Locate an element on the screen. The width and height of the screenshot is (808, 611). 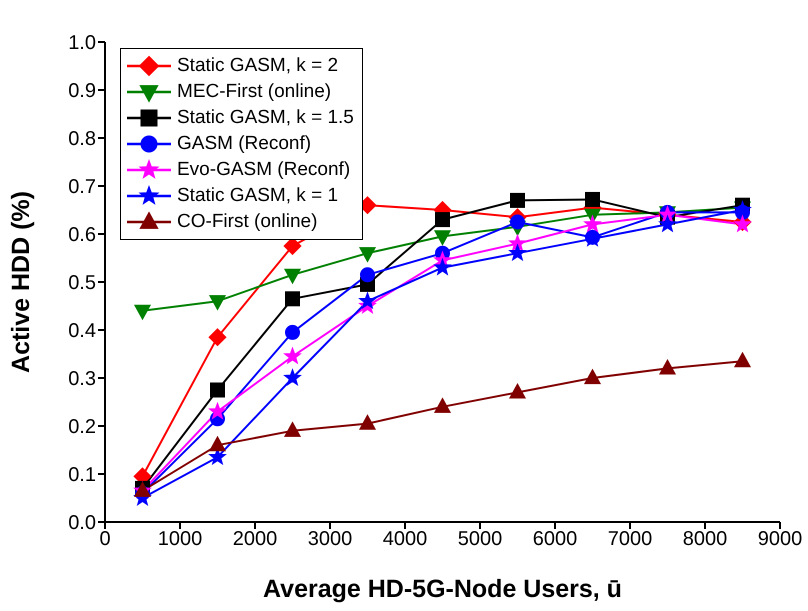
x-tick-label: 5000 is located at coordinates (480, 539).